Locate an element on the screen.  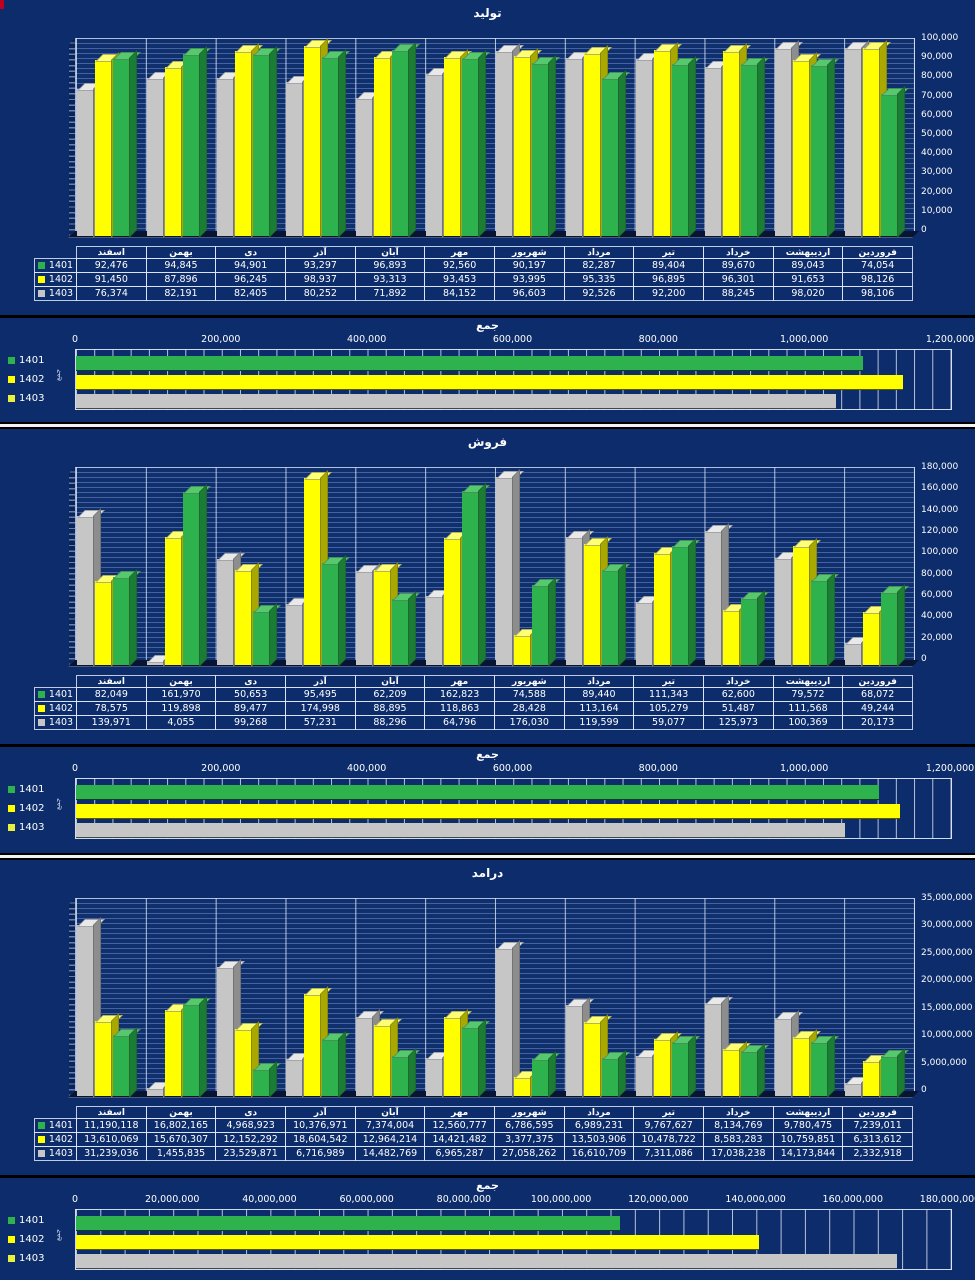
value-axis-label: 20,000 is located at coordinates (937, 191).